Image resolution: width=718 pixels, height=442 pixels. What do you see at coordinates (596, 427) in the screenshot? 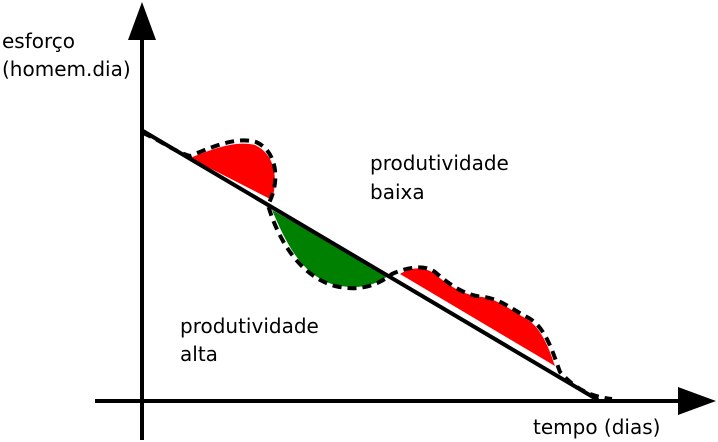
I see `x-axis-label: tempo (dias)` at bounding box center [596, 427].